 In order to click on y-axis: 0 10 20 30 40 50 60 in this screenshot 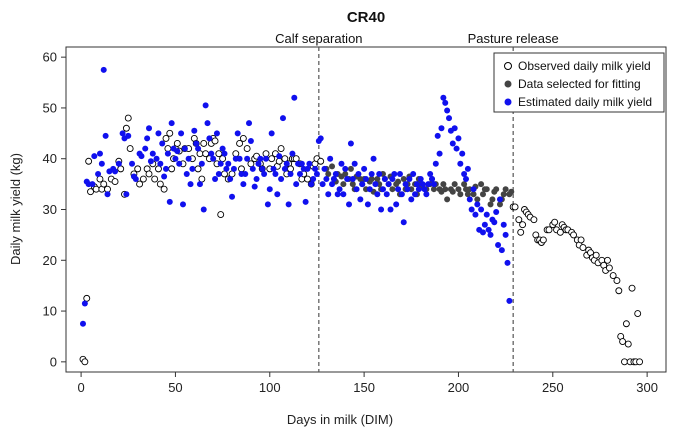, I will do `click(54, 209)`.